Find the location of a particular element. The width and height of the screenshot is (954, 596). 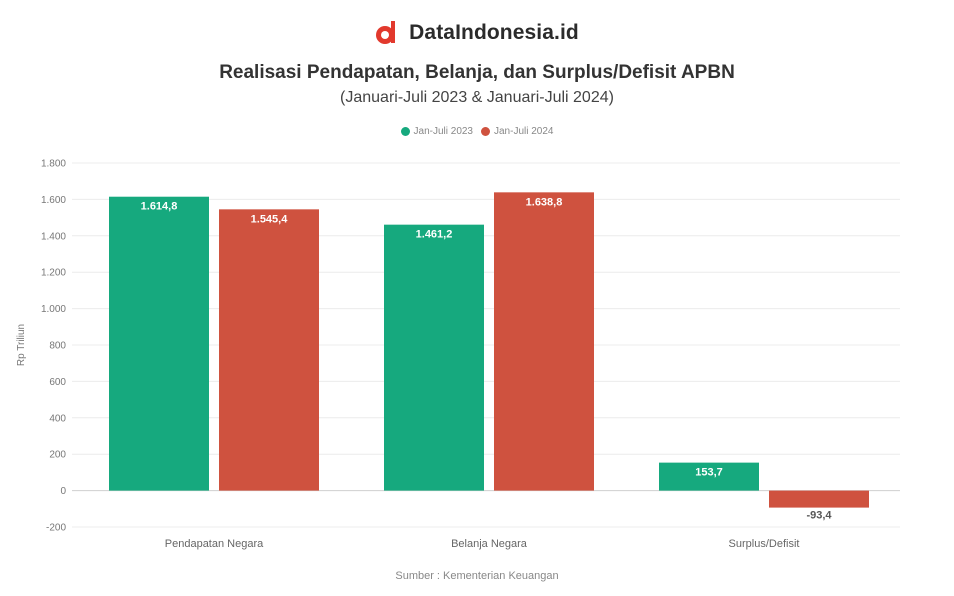

legend-item: Jan-Juli 2023 is located at coordinates (436, 131).